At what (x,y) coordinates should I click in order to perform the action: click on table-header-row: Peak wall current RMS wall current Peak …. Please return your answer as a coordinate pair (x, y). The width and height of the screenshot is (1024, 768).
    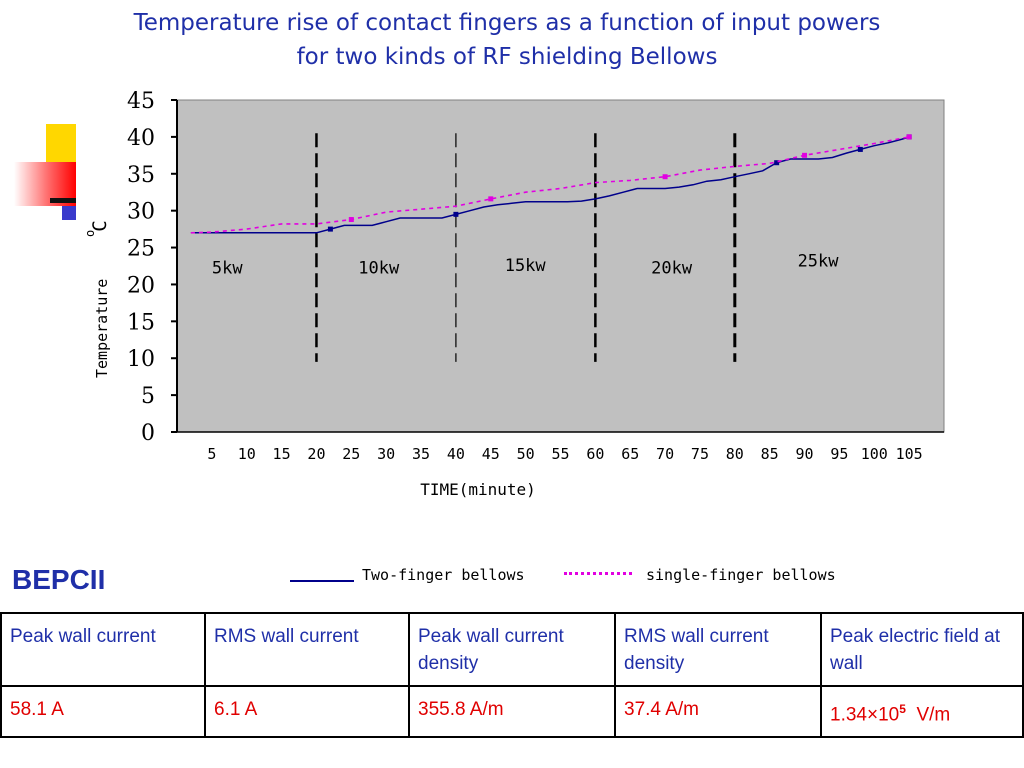
    Looking at the image, I should click on (512, 649).